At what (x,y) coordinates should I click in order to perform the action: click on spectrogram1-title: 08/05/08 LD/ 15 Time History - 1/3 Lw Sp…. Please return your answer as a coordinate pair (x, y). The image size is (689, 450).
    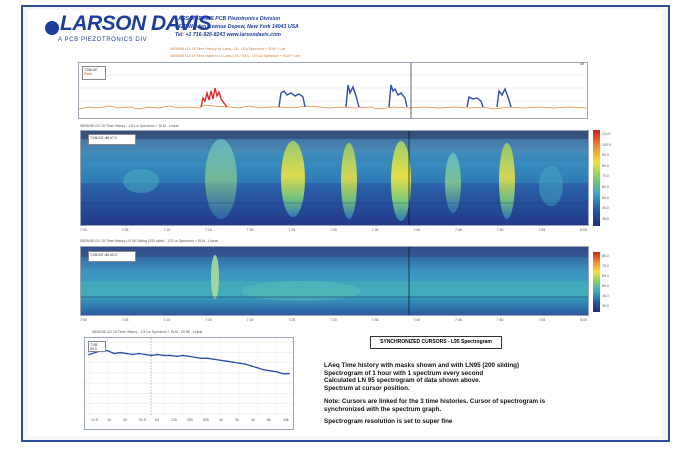
    Looking at the image, I should click on (129, 126).